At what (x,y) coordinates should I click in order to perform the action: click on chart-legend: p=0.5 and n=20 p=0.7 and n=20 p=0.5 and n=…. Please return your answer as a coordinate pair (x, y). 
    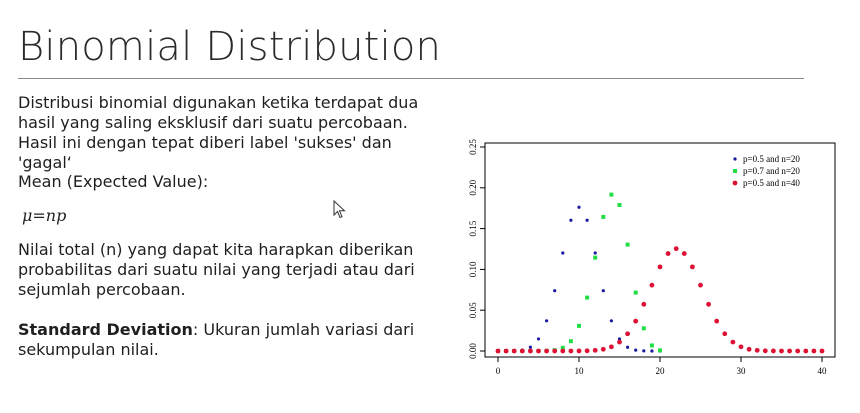
    Looking at the image, I should click on (766, 171).